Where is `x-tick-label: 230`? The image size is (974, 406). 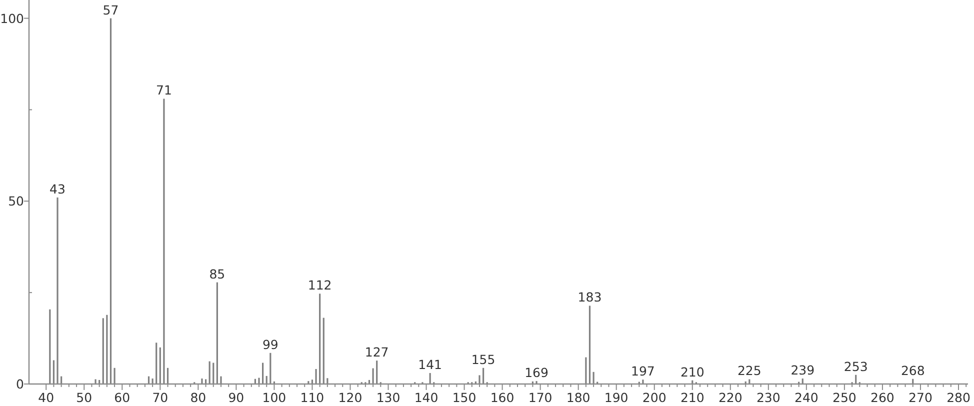 x-tick-label: 230 is located at coordinates (768, 397).